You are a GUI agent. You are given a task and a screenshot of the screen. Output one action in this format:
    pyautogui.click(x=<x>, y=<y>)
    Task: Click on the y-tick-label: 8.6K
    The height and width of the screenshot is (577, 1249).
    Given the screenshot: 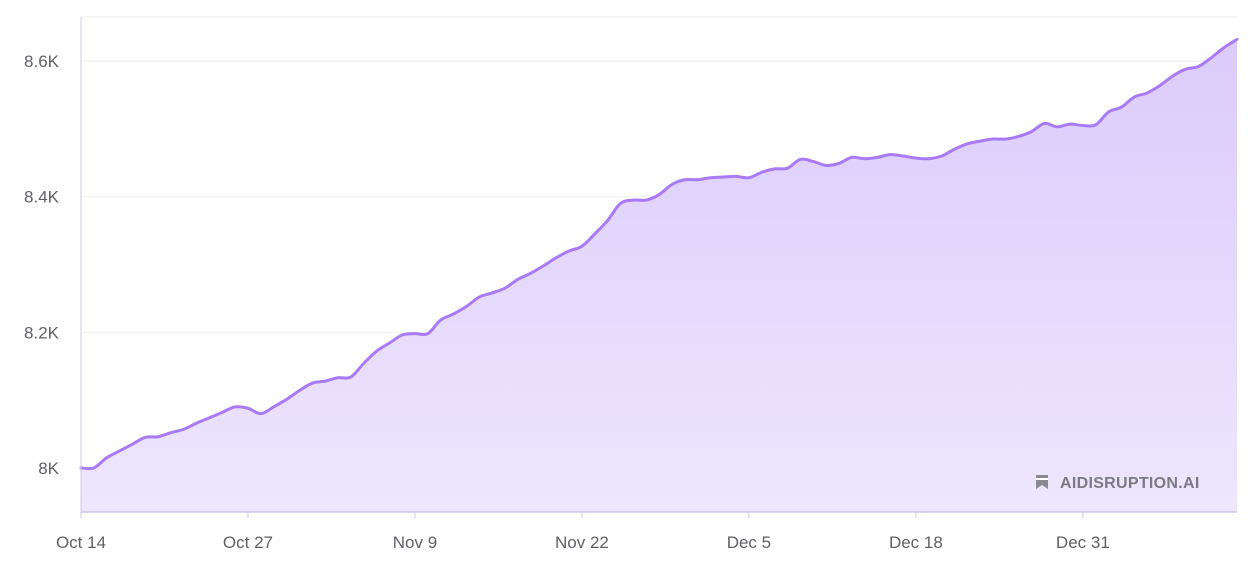 What is the action you would take?
    pyautogui.click(x=42, y=61)
    